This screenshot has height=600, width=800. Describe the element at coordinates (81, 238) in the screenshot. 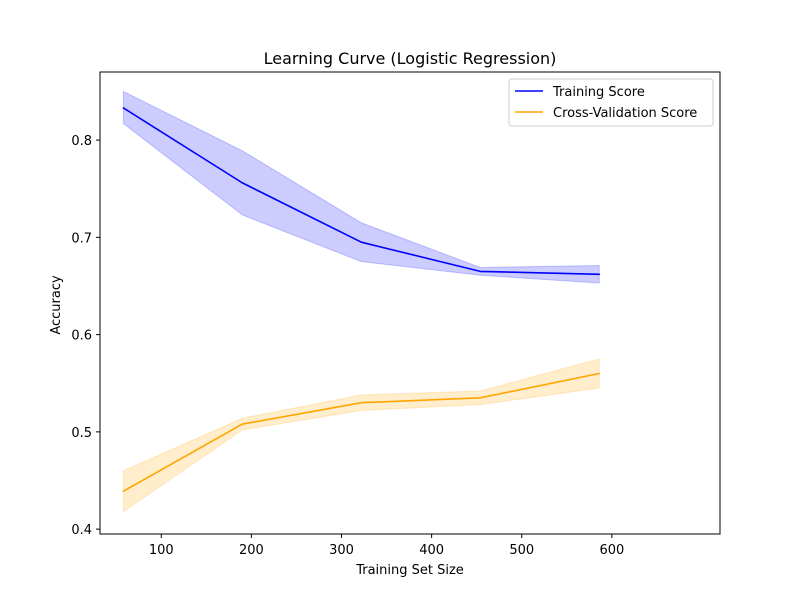

I see `y-tick-label: 0.7` at that location.